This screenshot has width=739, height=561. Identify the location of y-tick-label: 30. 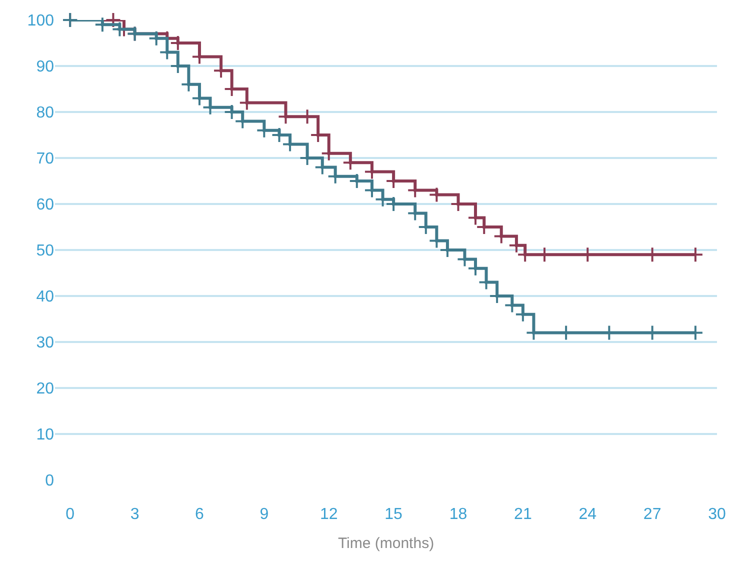
(45, 343).